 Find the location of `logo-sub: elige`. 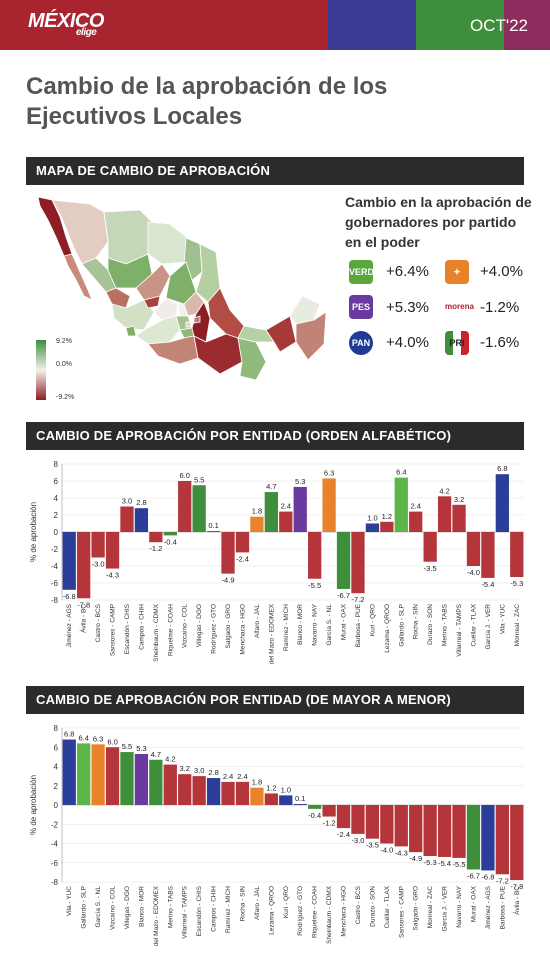

logo-sub: elige is located at coordinates (86, 32).